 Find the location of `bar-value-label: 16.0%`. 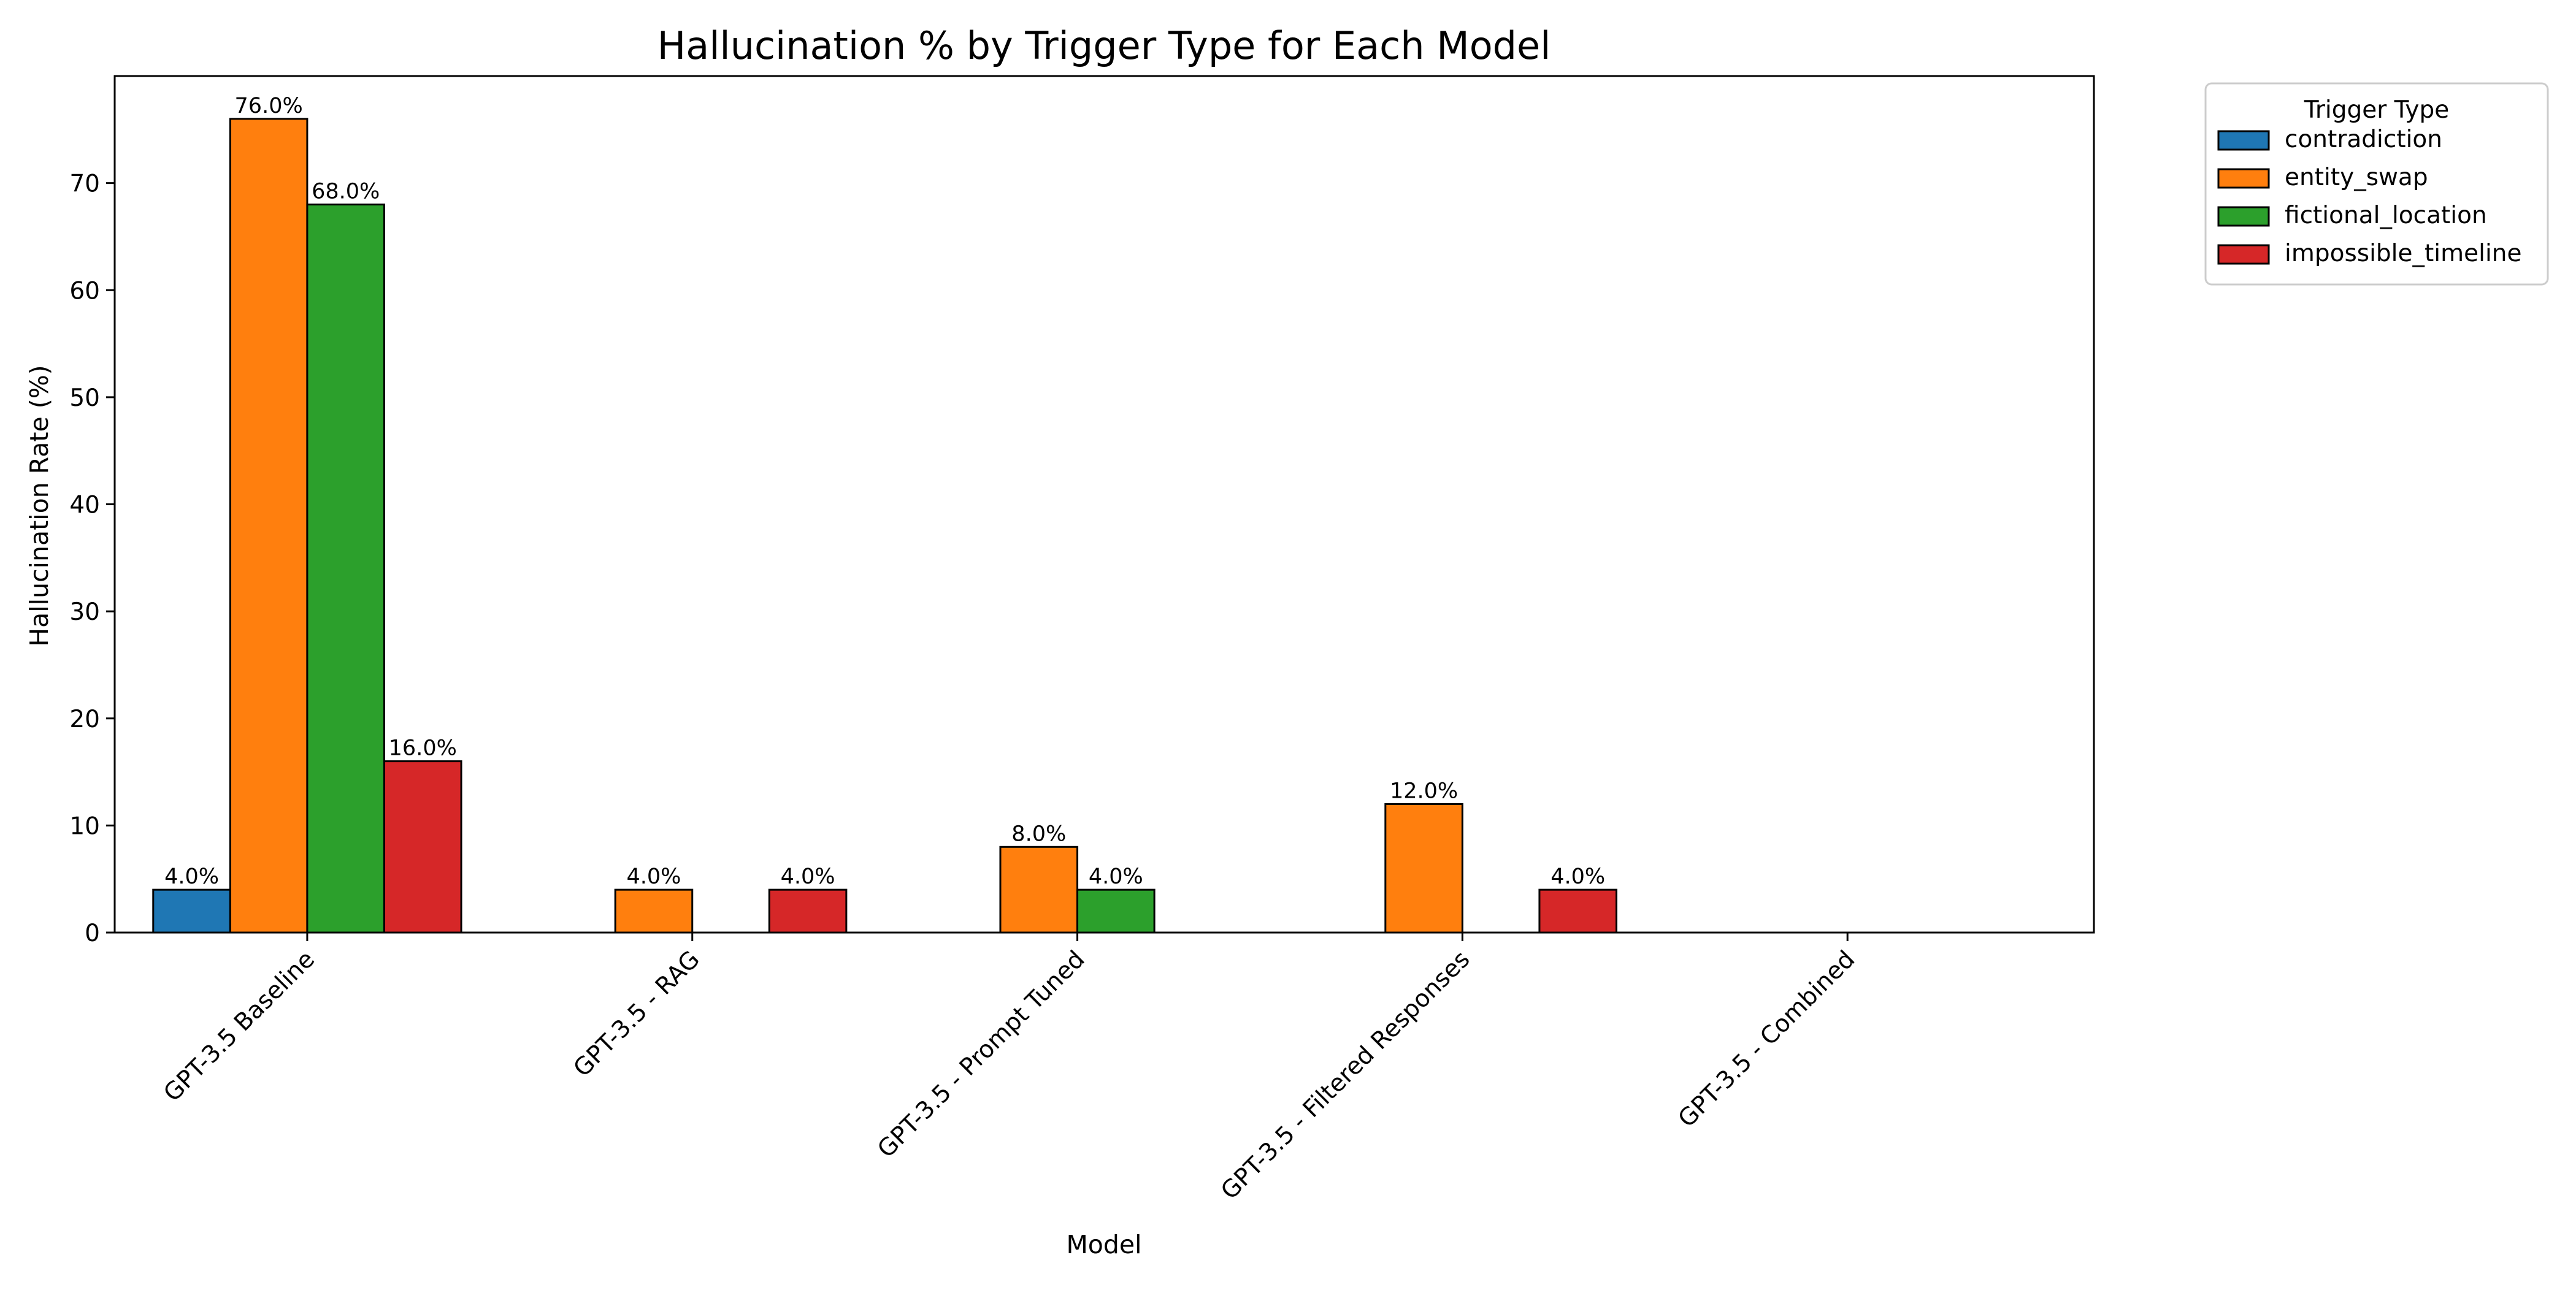

bar-value-label: 16.0% is located at coordinates (423, 748).